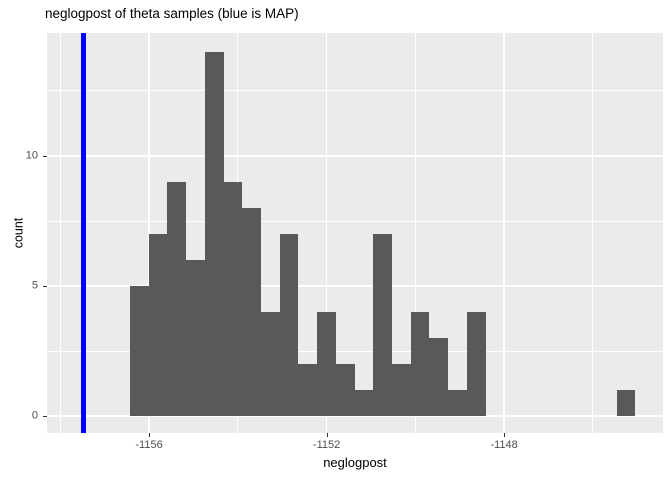  Describe the element at coordinates (34, 415) in the screenshot. I see `y-tick-label: 0` at that location.